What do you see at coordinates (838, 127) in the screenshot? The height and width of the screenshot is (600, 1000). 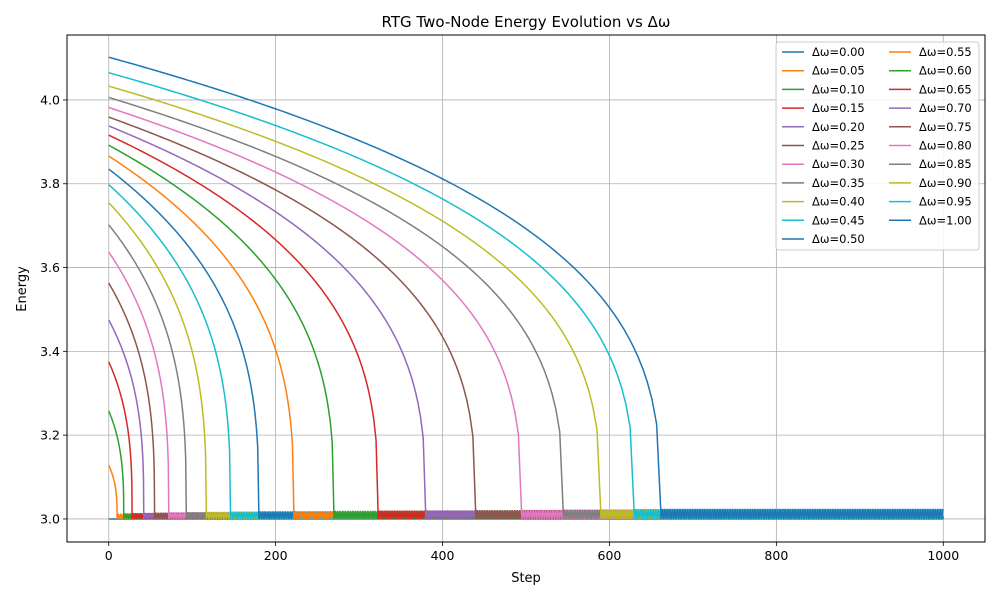 I see `legend-entry: Δω=0.20` at bounding box center [838, 127].